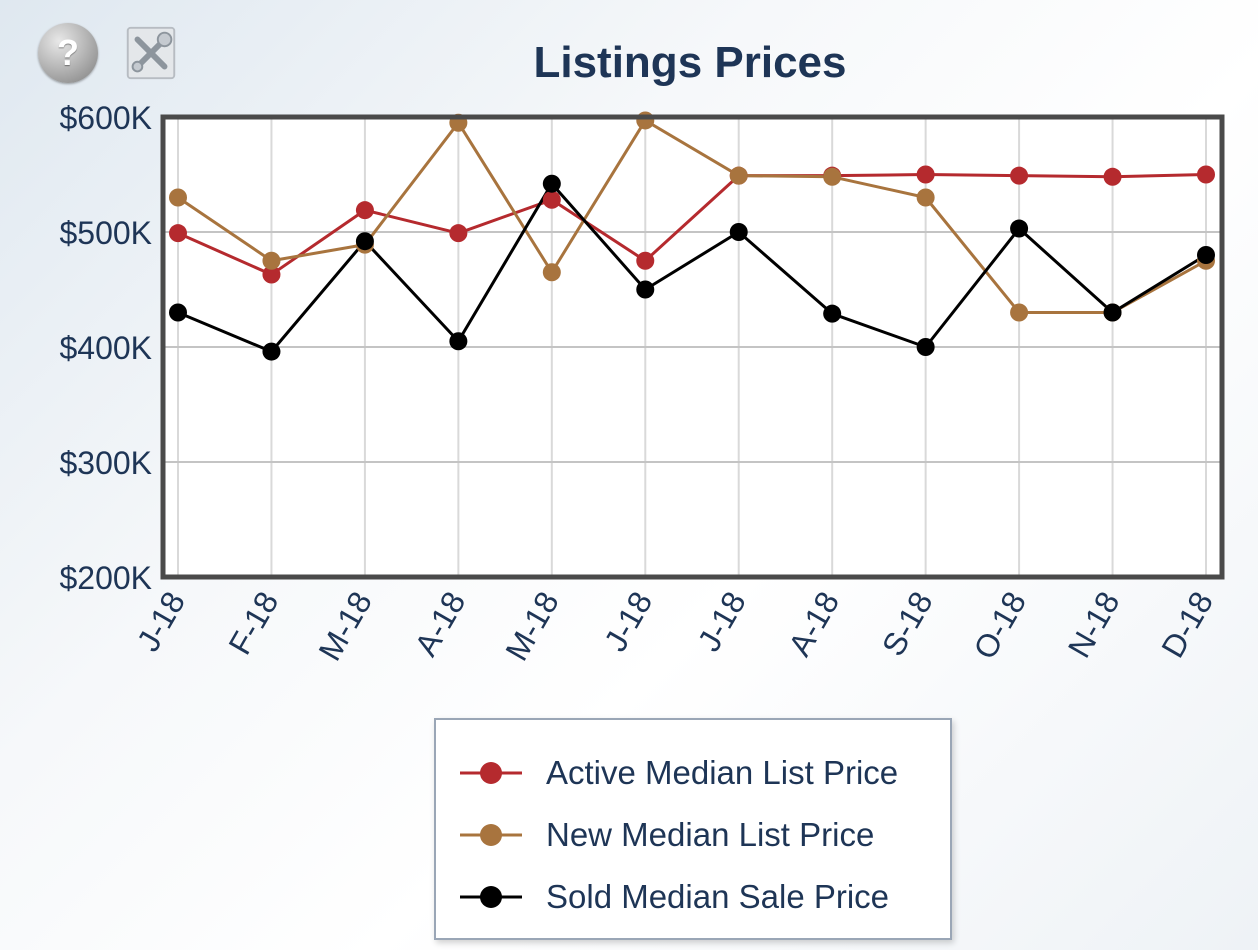 The image size is (1258, 950). I want to click on chart-title: Listings Prices, so click(690, 62).